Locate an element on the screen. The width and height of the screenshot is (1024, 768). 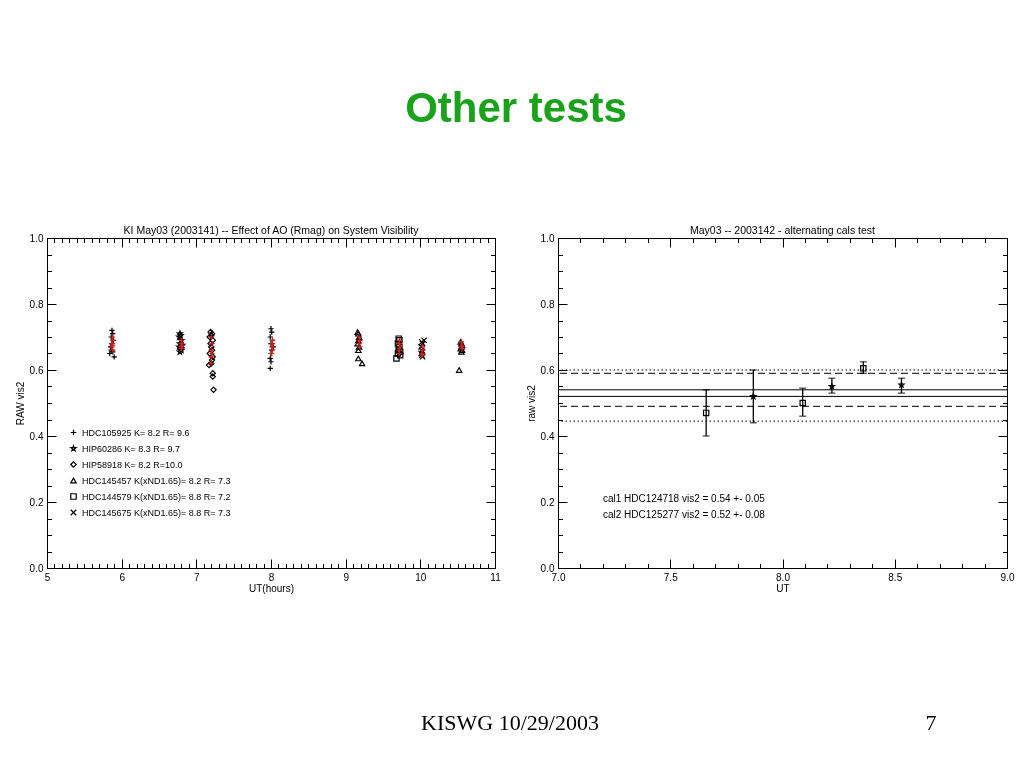
x-tick-label: 8.5 is located at coordinates (895, 577).